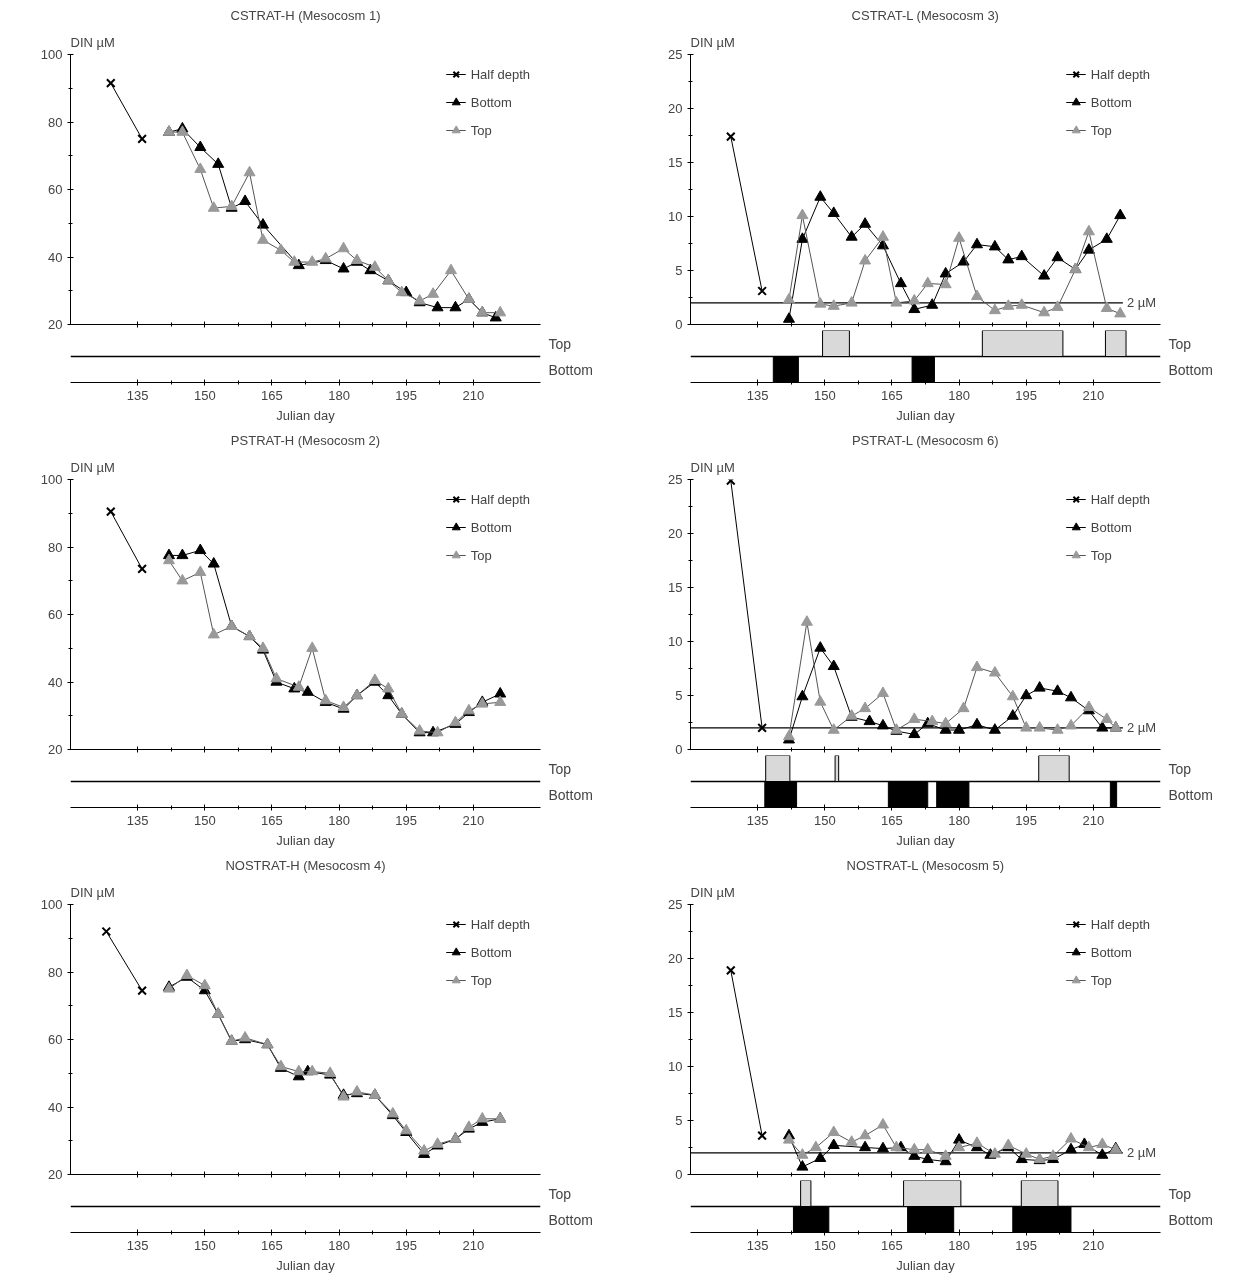 The image size is (1260, 1283). What do you see at coordinates (925, 15) in the screenshot?
I see `chart-title: CSTRAT-L (Mesocosm 3)` at bounding box center [925, 15].